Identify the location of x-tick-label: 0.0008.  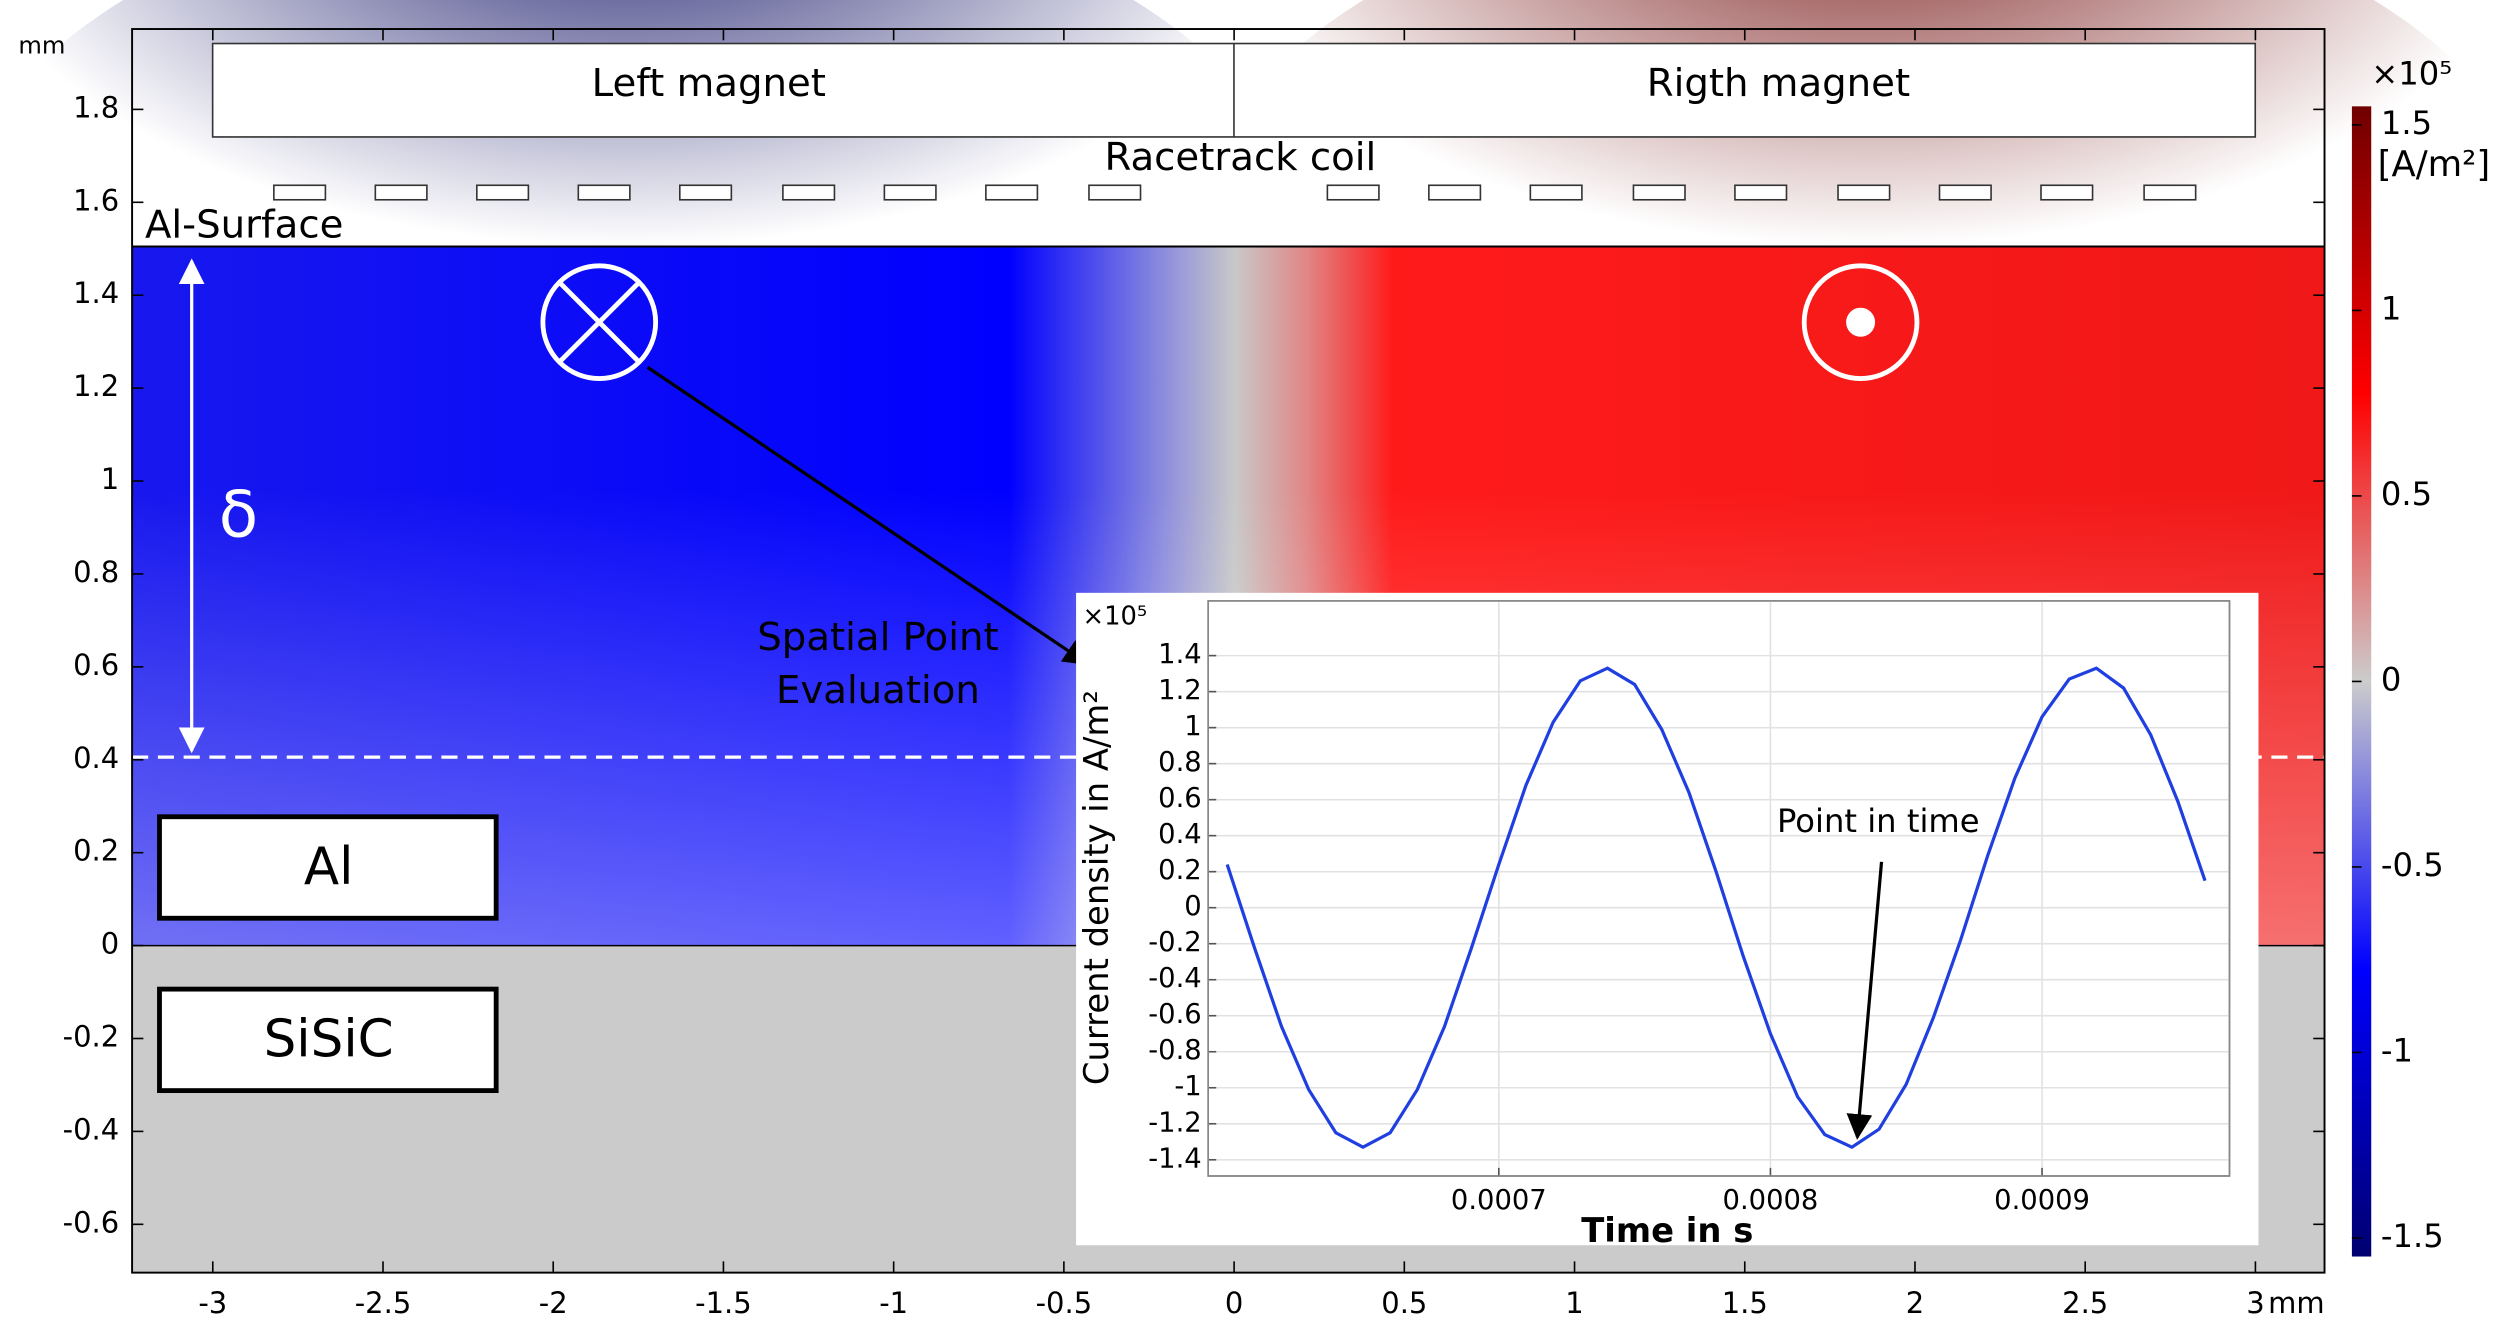
(1771, 1200).